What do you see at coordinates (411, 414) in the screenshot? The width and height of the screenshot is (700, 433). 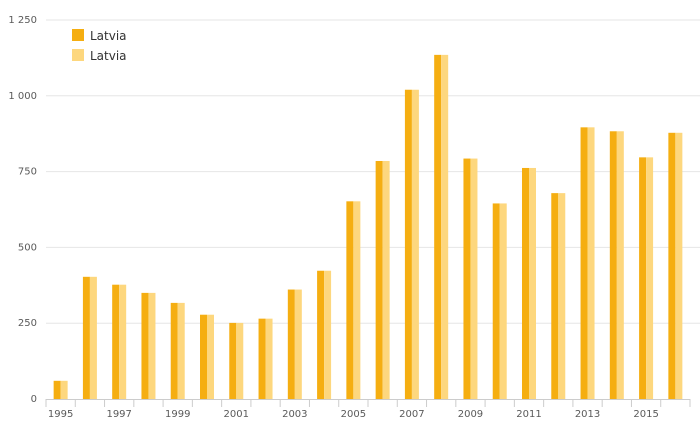 I see `x-tick-label: 2007` at bounding box center [411, 414].